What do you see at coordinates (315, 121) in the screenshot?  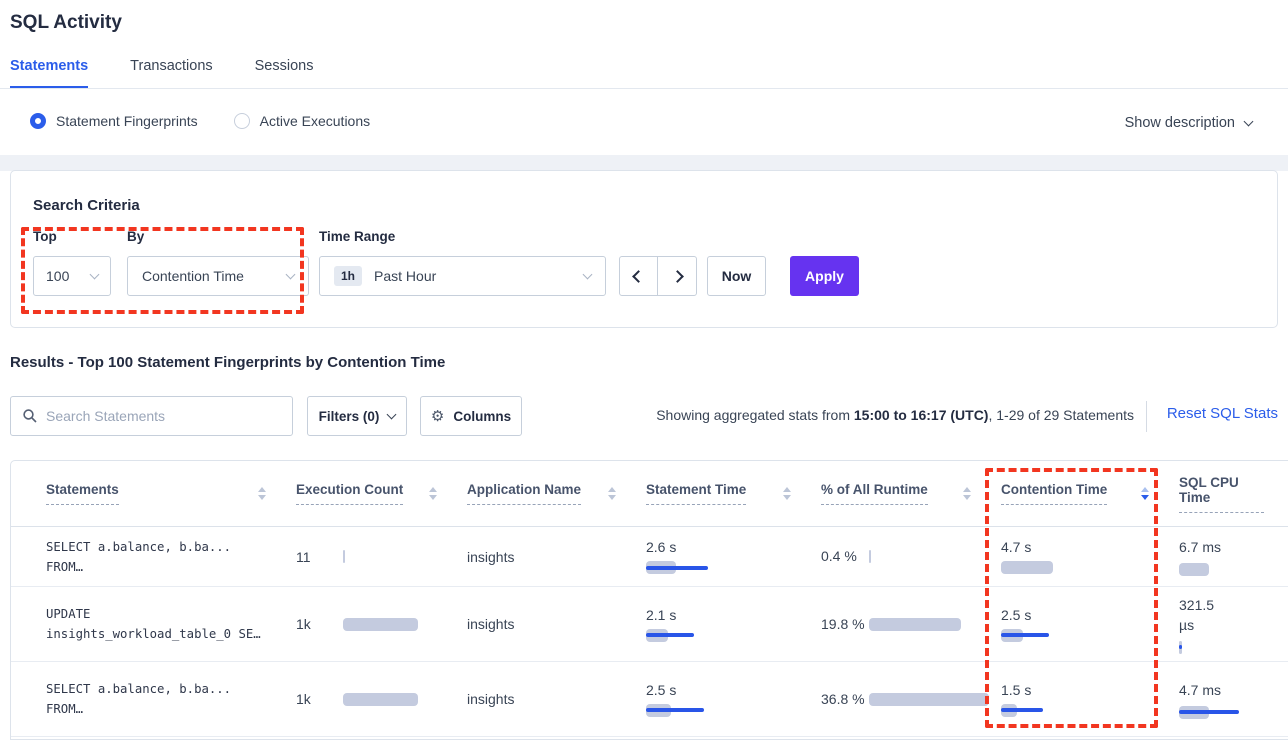 I see `radio-label: Active Executions` at bounding box center [315, 121].